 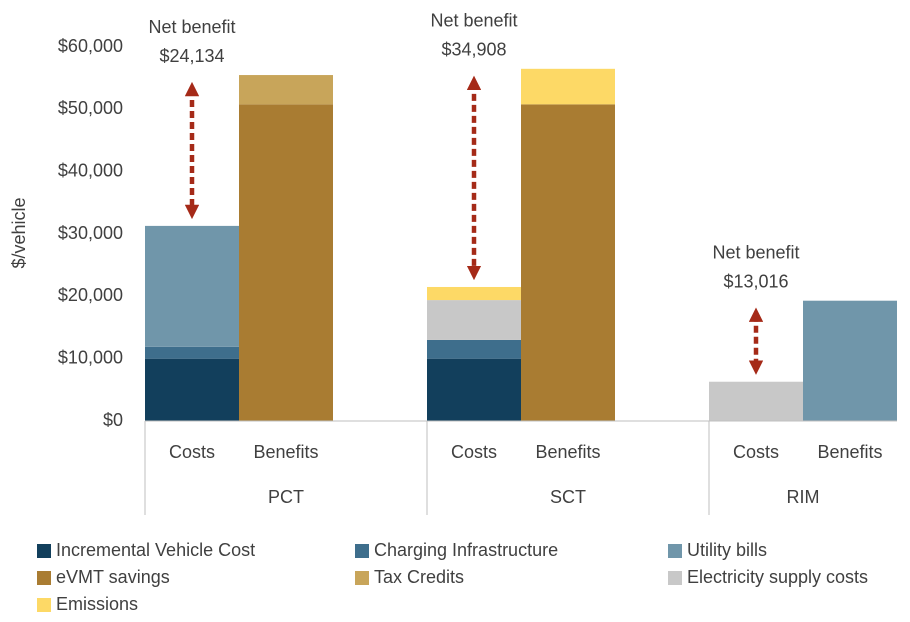 What do you see at coordinates (191, 56) in the screenshot?
I see `annotation-value: $24,134` at bounding box center [191, 56].